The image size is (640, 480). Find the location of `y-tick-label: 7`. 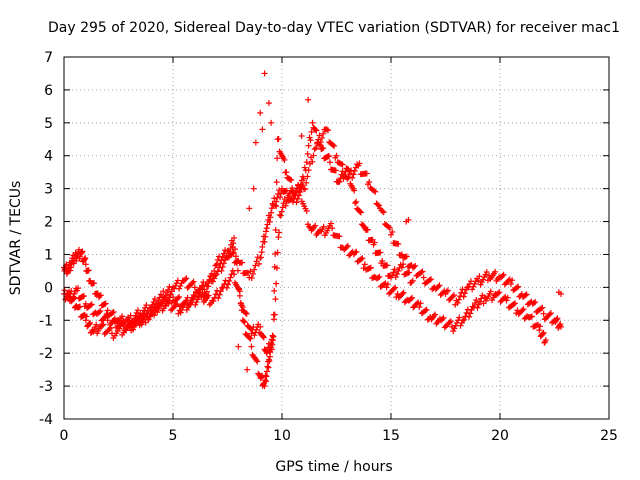

y-tick-label: 7 is located at coordinates (48, 58).